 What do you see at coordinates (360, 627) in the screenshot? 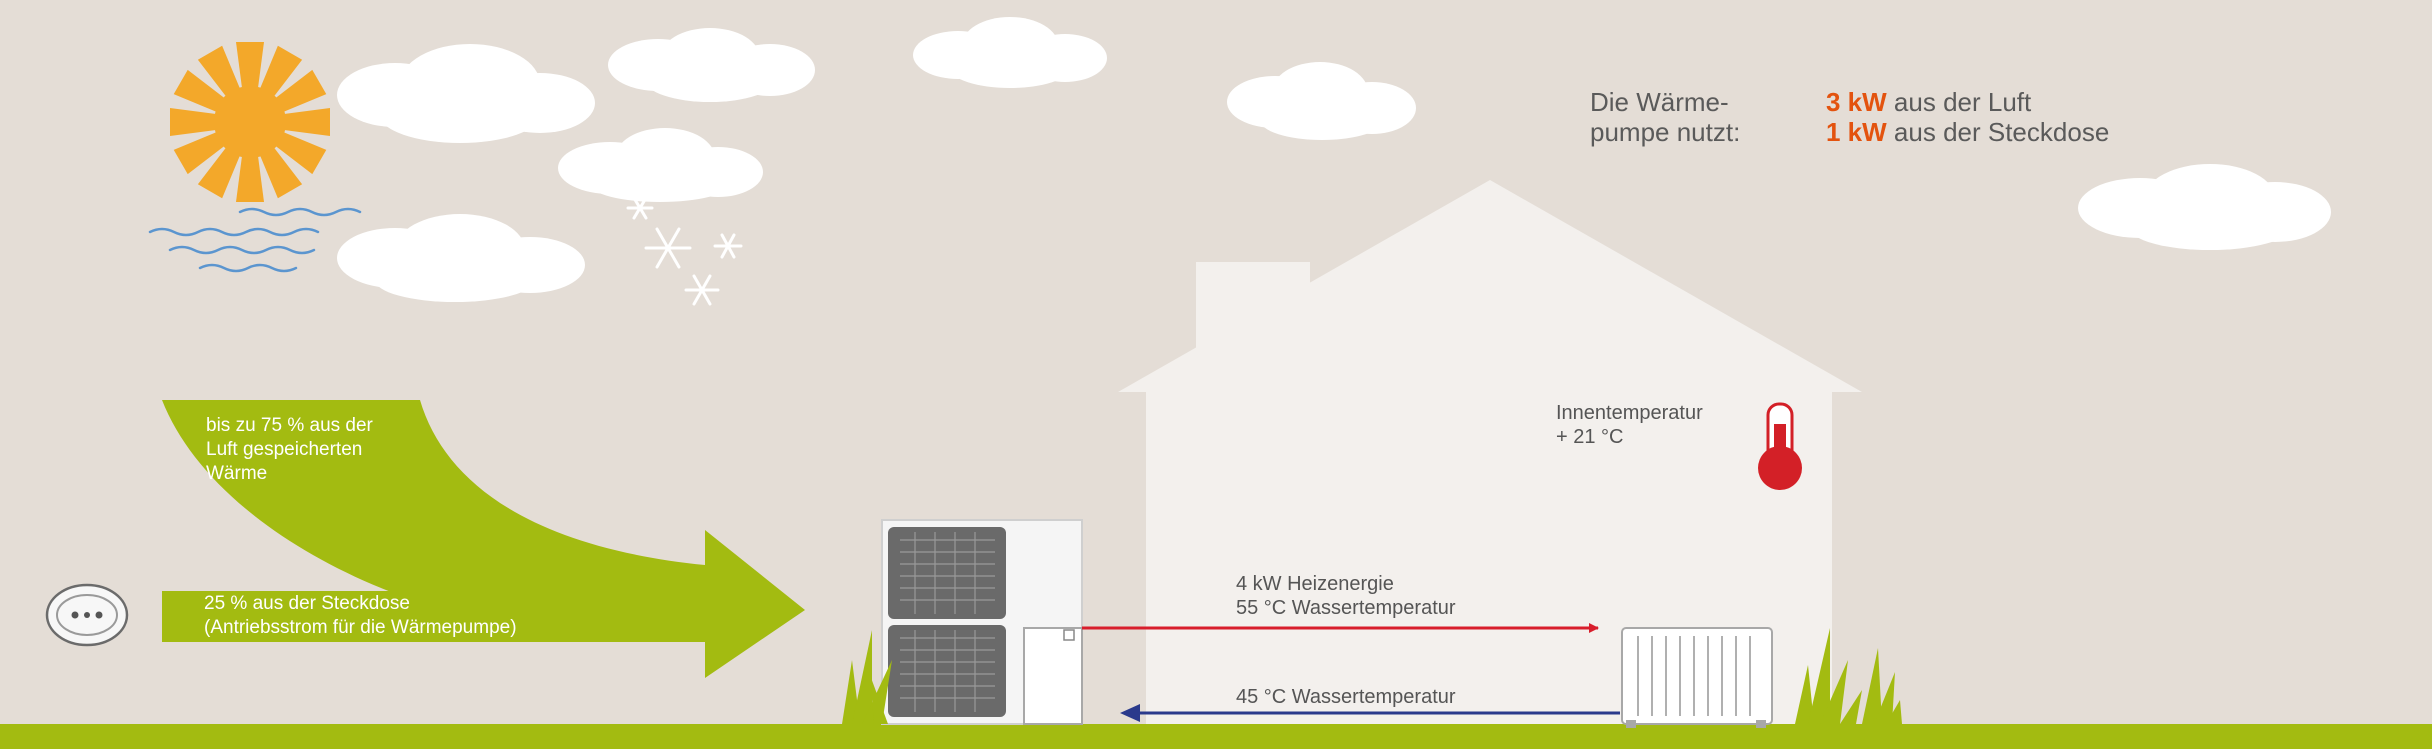
I see `power-share-line2: (Antriebsstrom für die Wärmepumpe)` at bounding box center [360, 627].